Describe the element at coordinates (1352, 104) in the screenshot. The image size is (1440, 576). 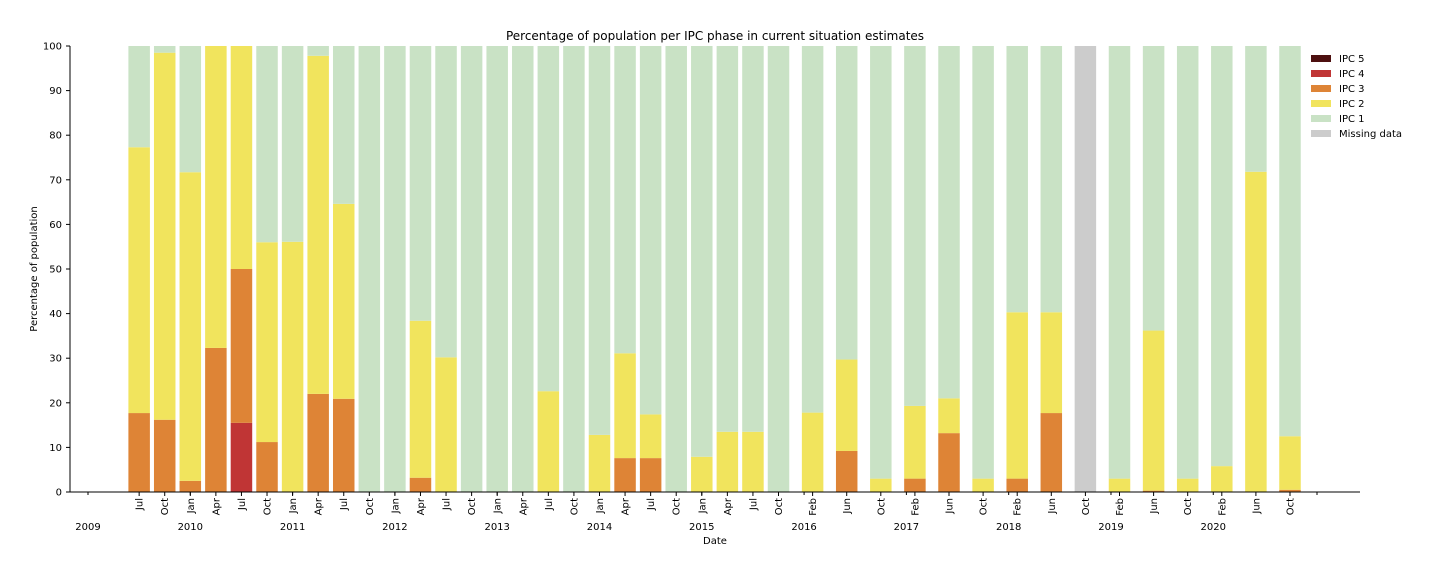
I see `legend-label-ipc-2: IPC 2` at that location.